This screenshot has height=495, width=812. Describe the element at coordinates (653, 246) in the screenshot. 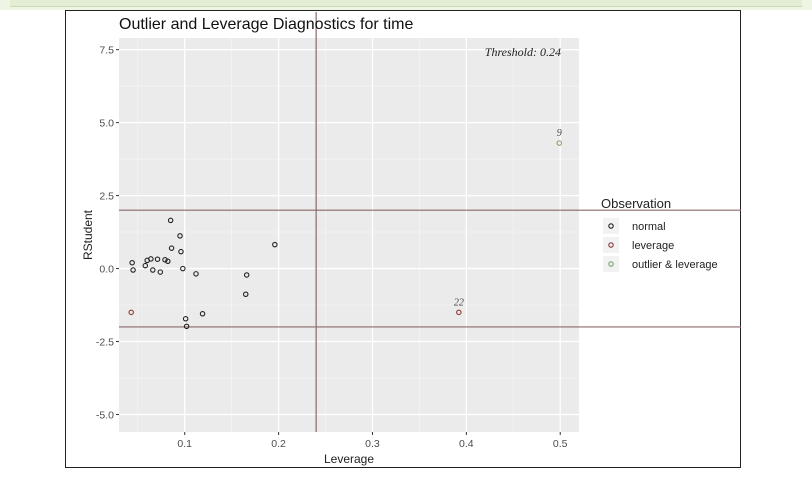

I see `legend-entry-label: leverage` at that location.